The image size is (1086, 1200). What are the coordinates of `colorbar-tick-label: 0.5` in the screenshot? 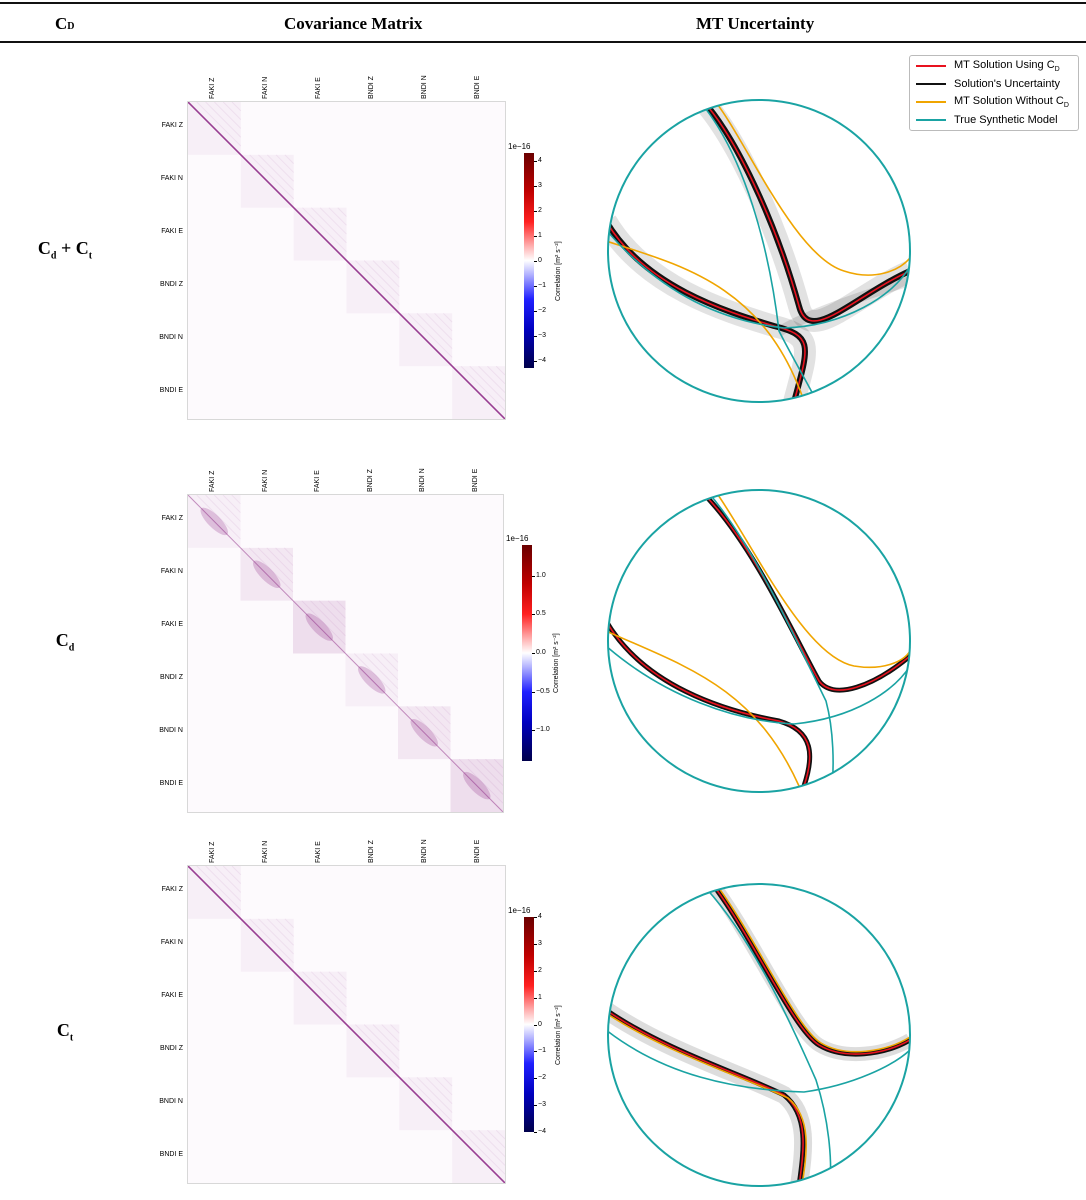 It's located at (541, 614).